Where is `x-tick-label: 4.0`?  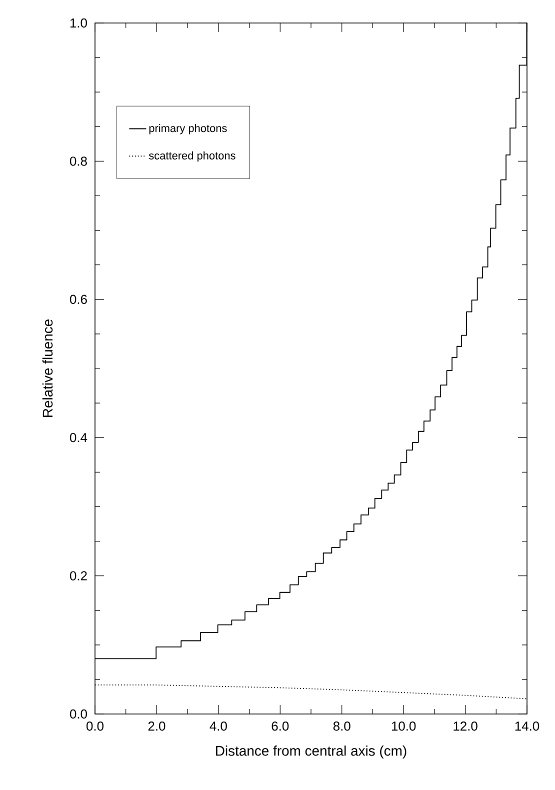
x-tick-label: 4.0 is located at coordinates (218, 726).